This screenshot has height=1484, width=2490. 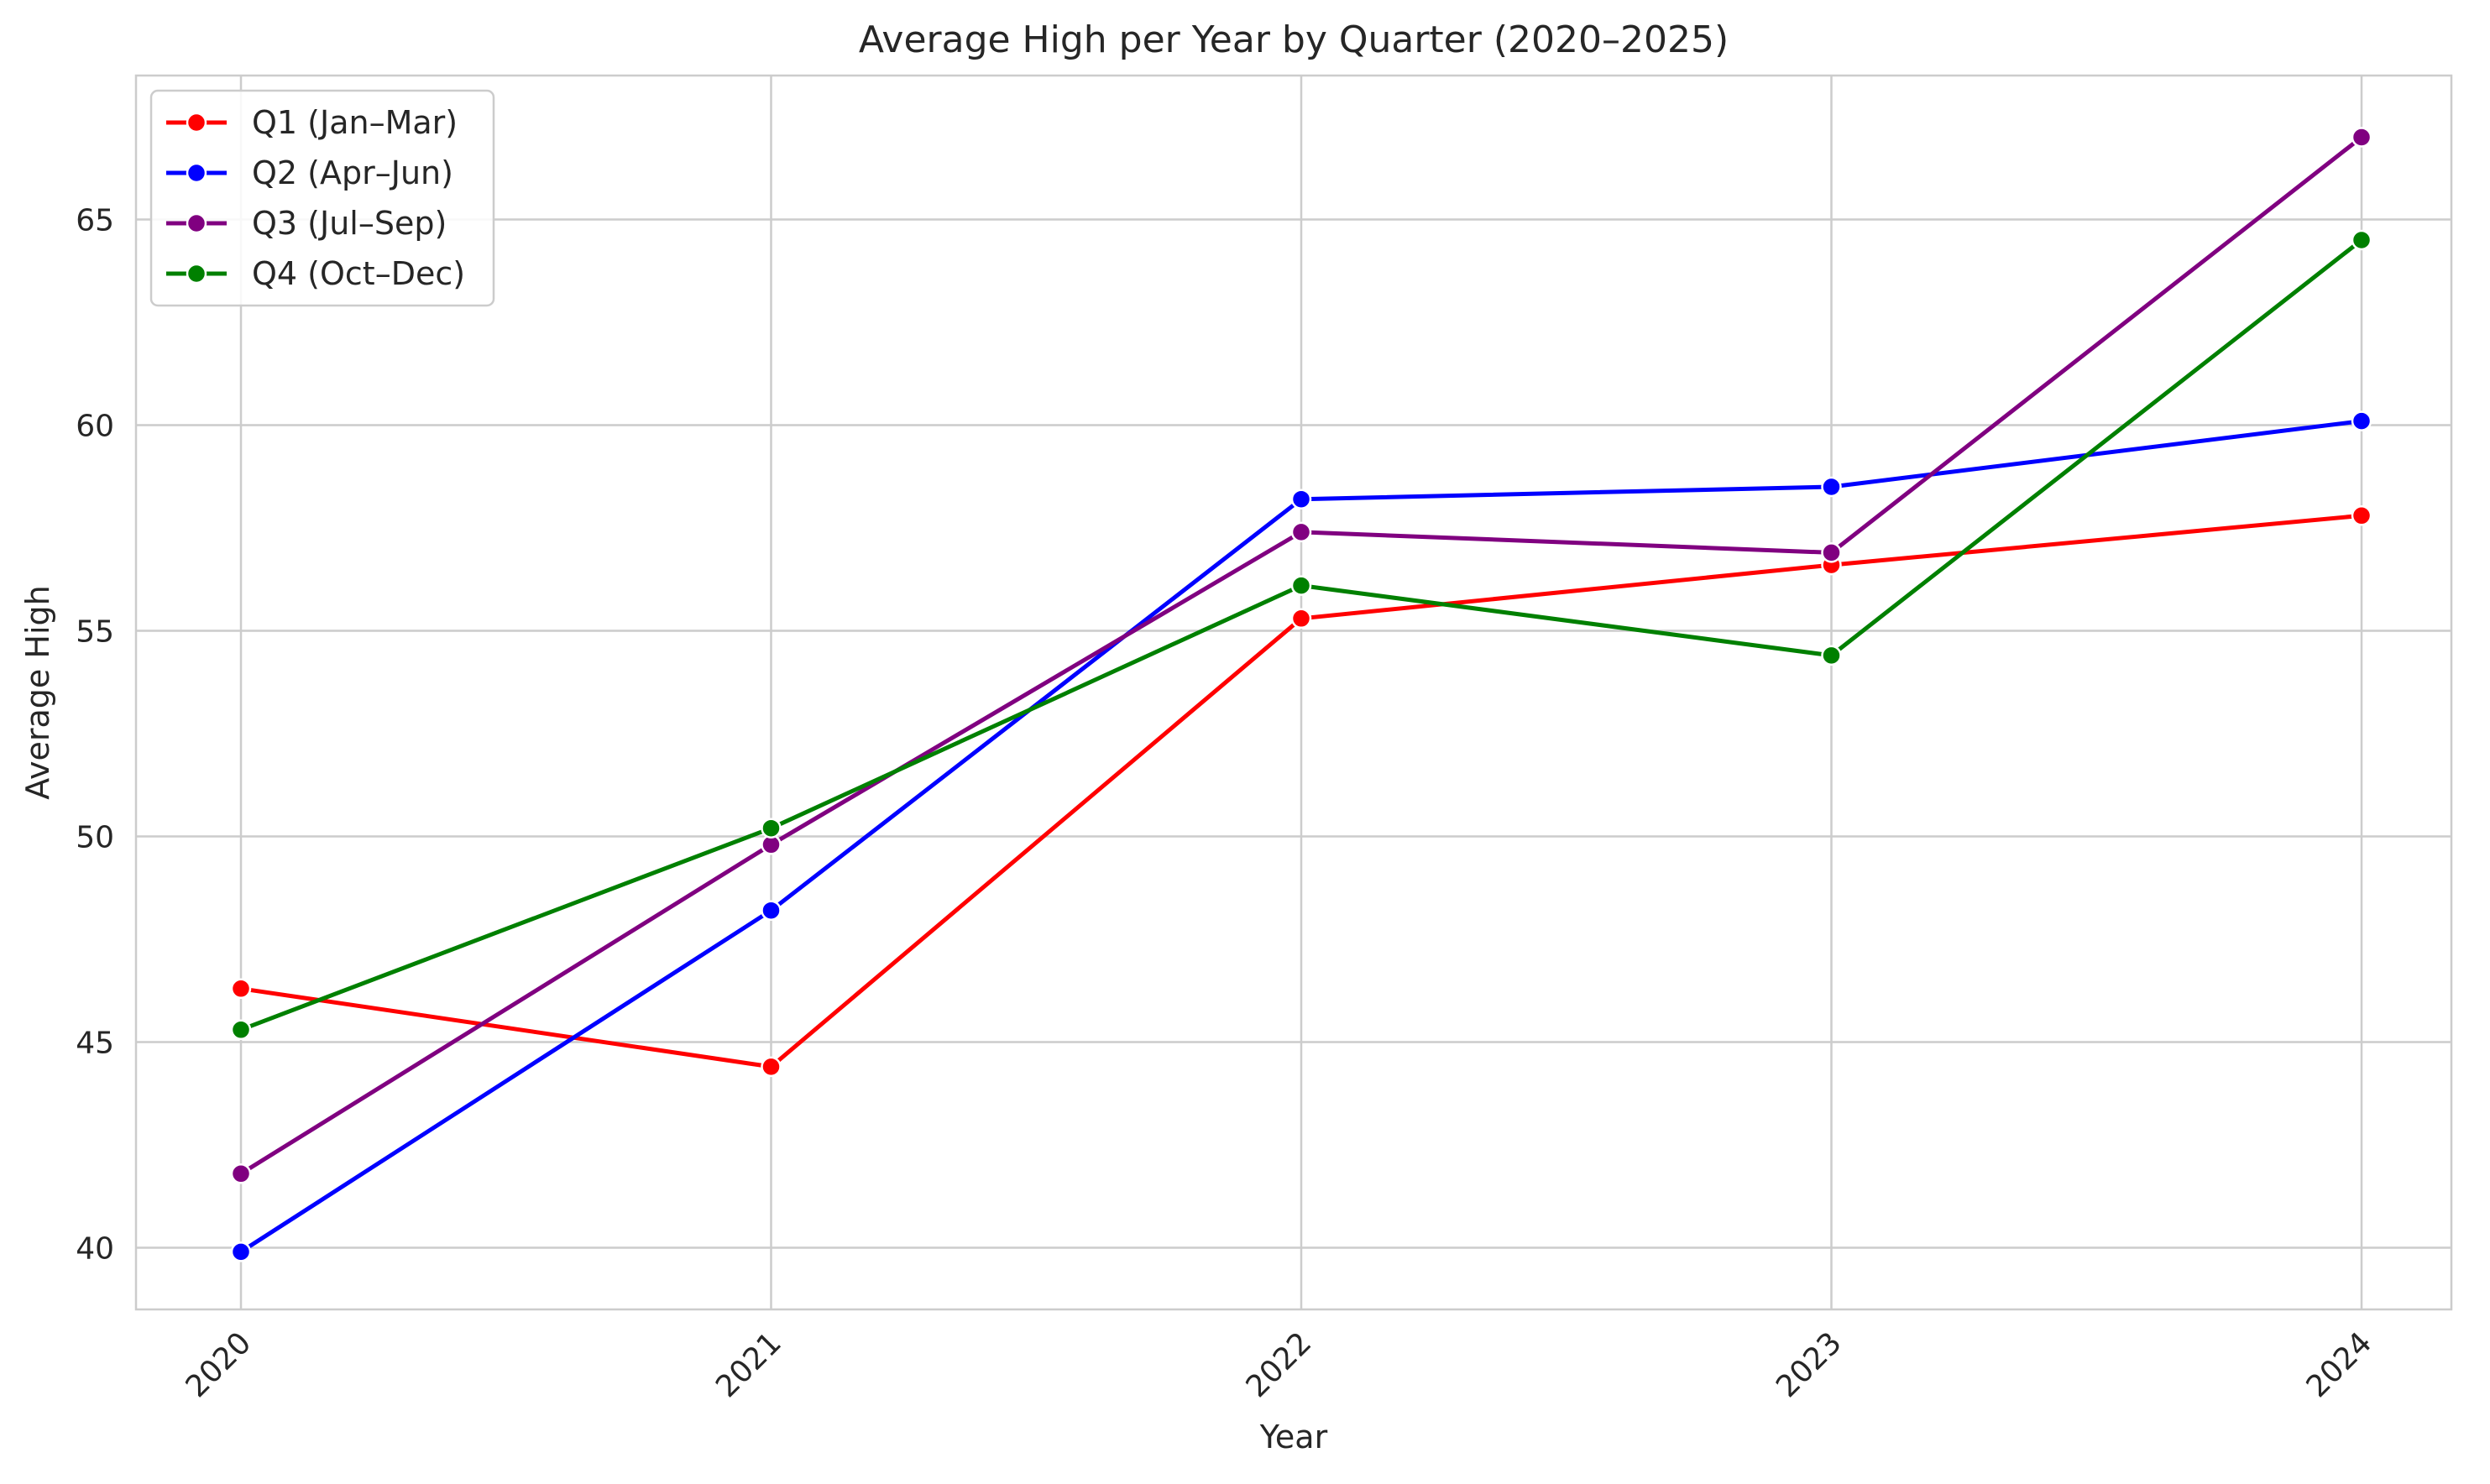 I want to click on legend-label: Q1 (Jan–Mar), so click(x=355, y=122).